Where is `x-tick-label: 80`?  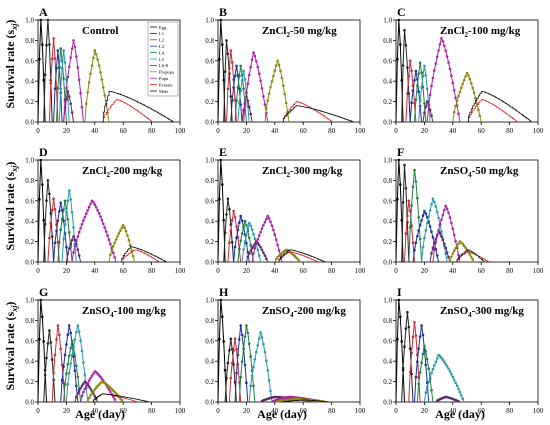 x-tick-label: 80 is located at coordinates (332, 131).